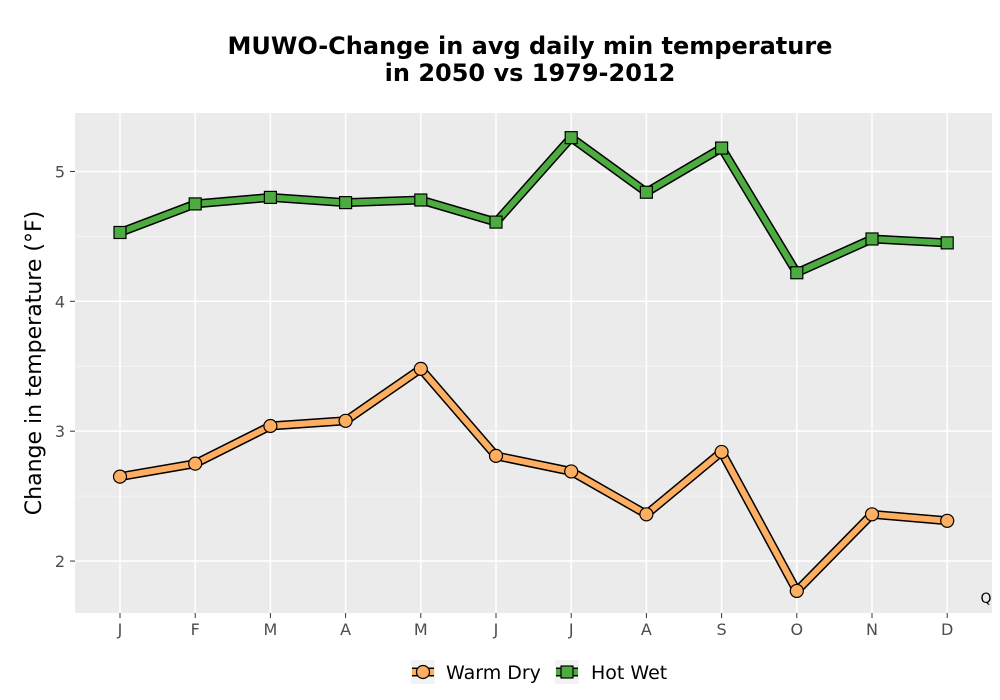 The width and height of the screenshot is (1000, 700). I want to click on legend-label: Hot Wet, so click(629, 673).